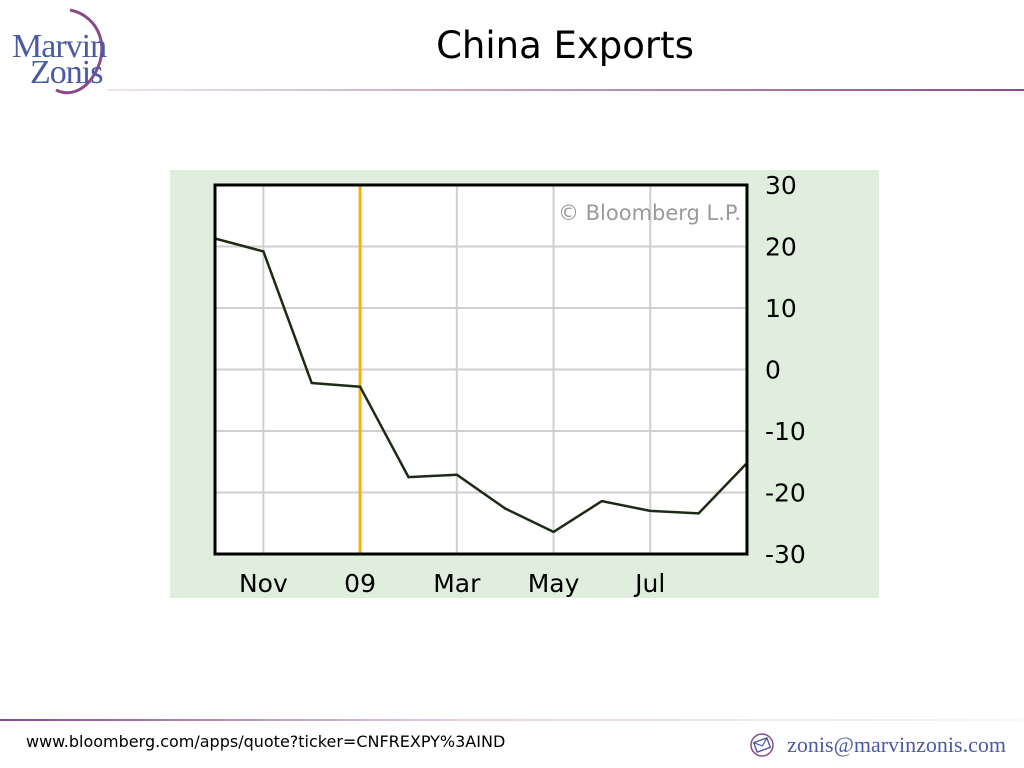 The width and height of the screenshot is (1024, 768). What do you see at coordinates (785, 431) in the screenshot?
I see `y-tick-label: -10` at bounding box center [785, 431].